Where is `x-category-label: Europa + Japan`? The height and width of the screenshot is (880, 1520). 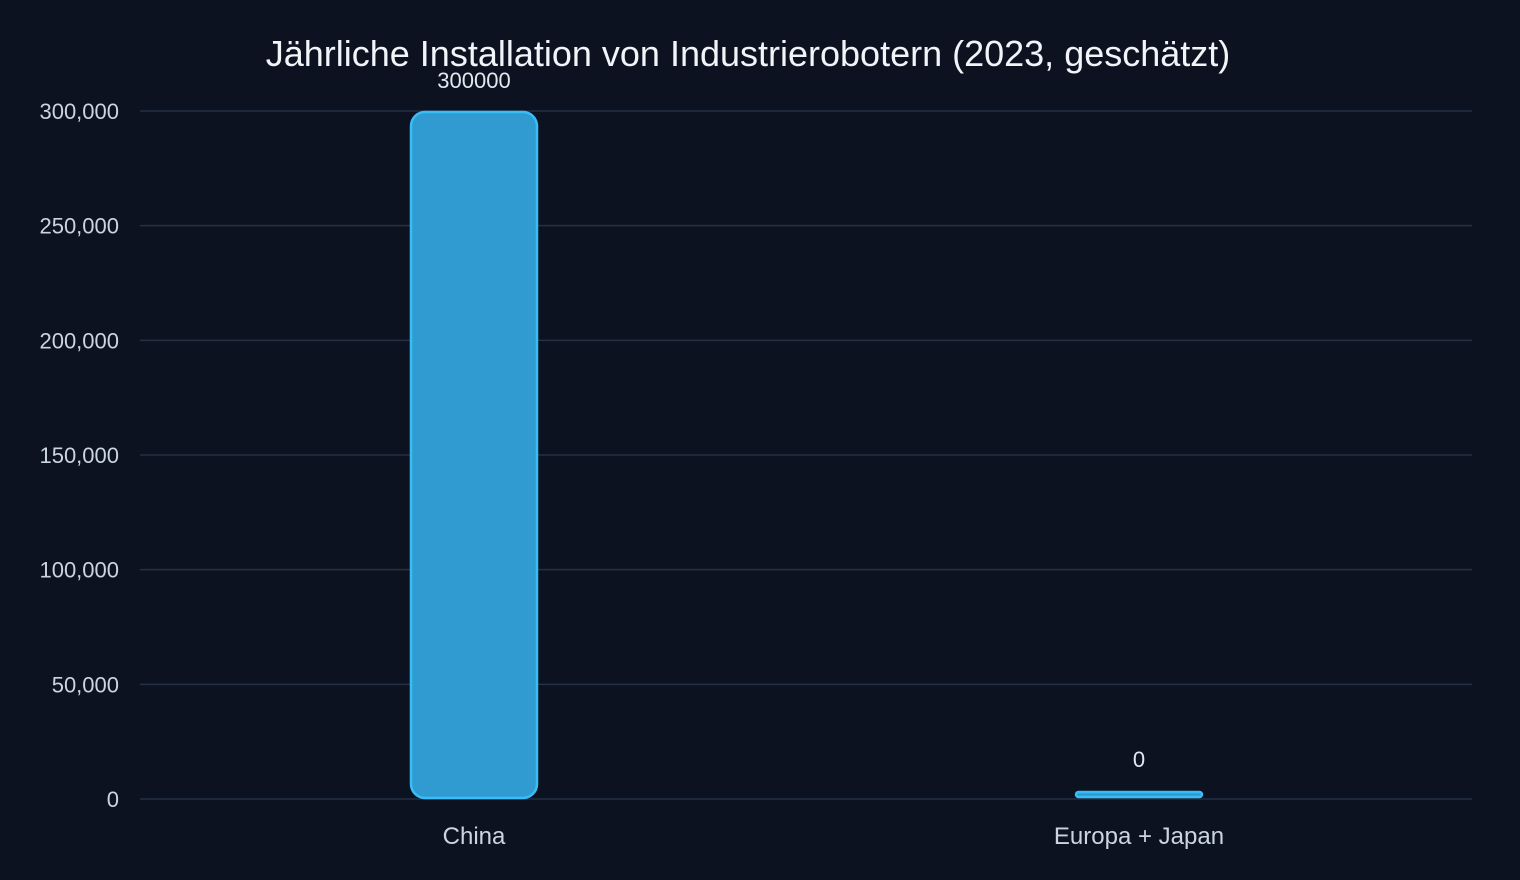
x-category-label: Europa + Japan is located at coordinates (1139, 836).